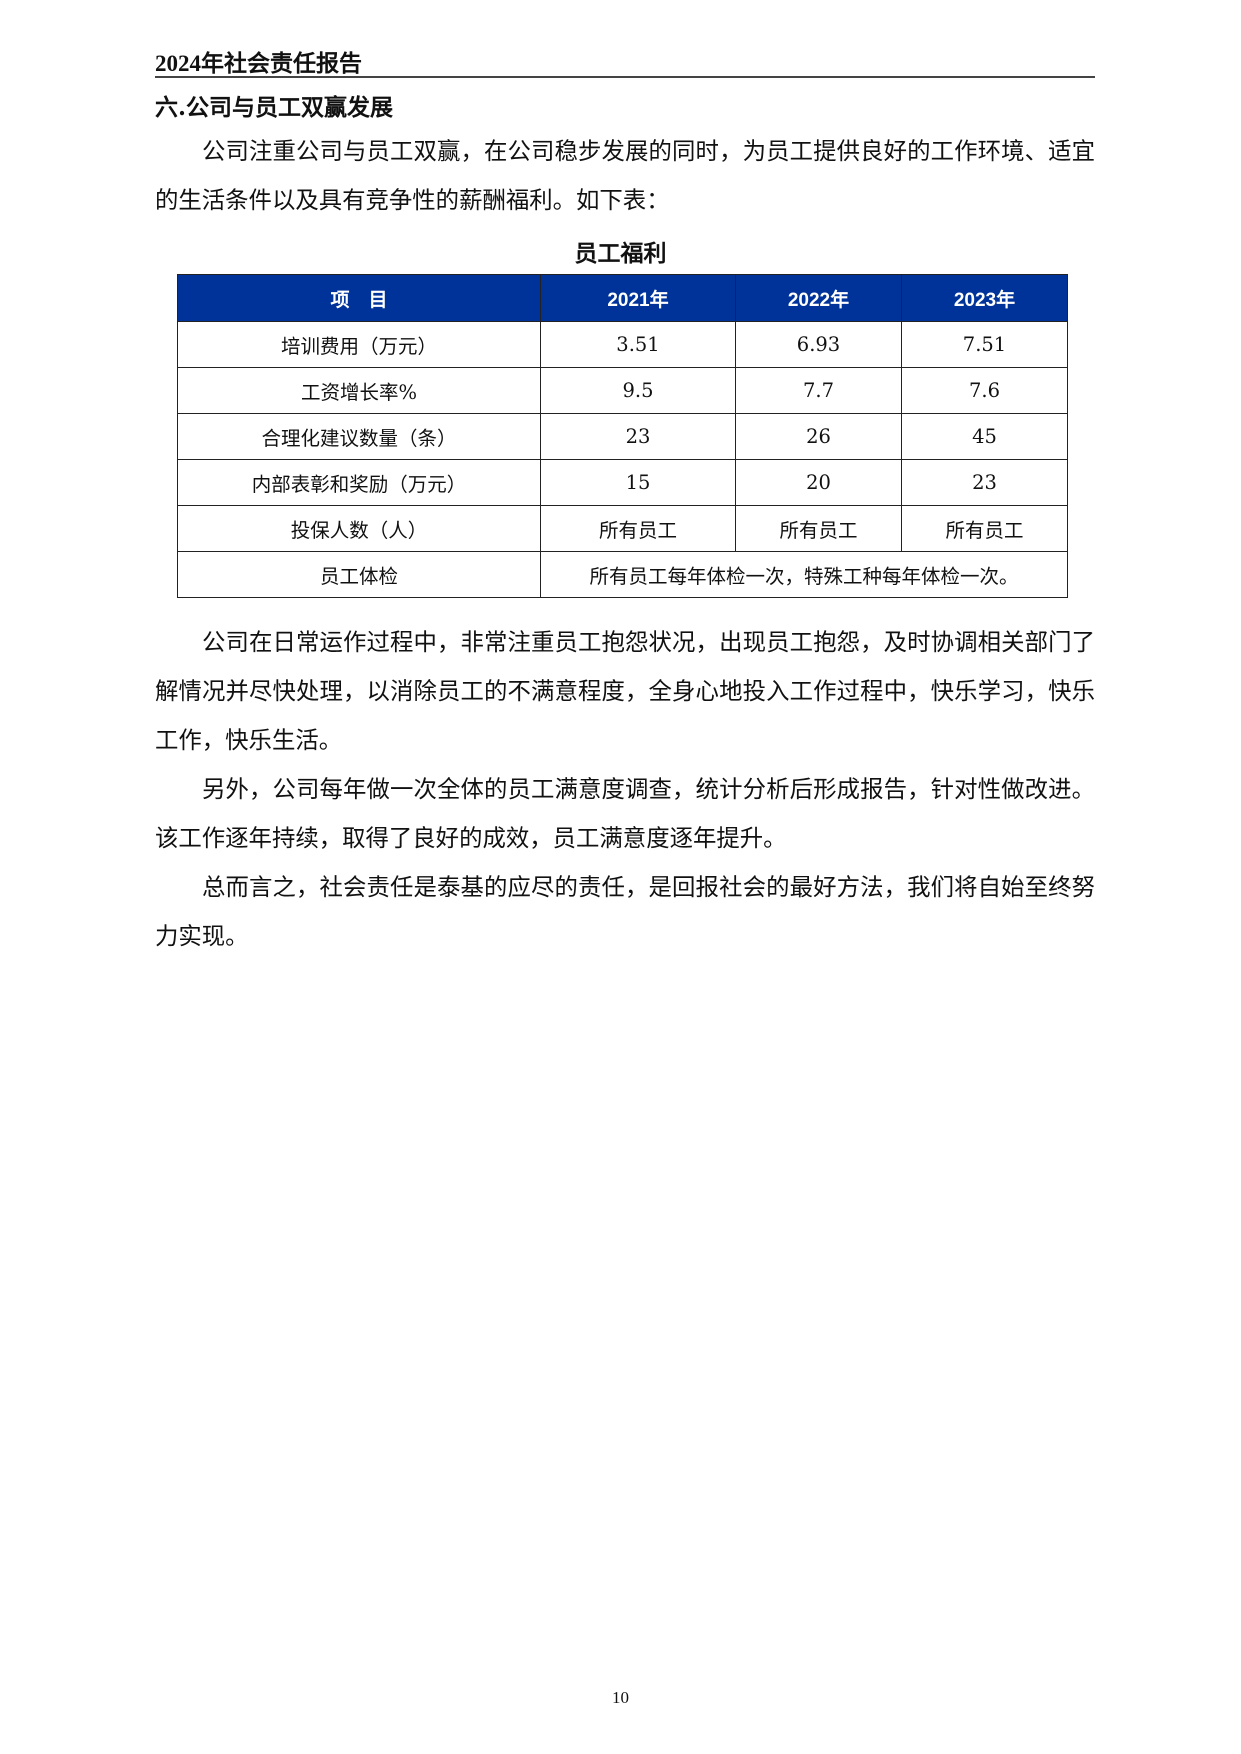  I want to click on column-header: 2021年, so click(638, 298).